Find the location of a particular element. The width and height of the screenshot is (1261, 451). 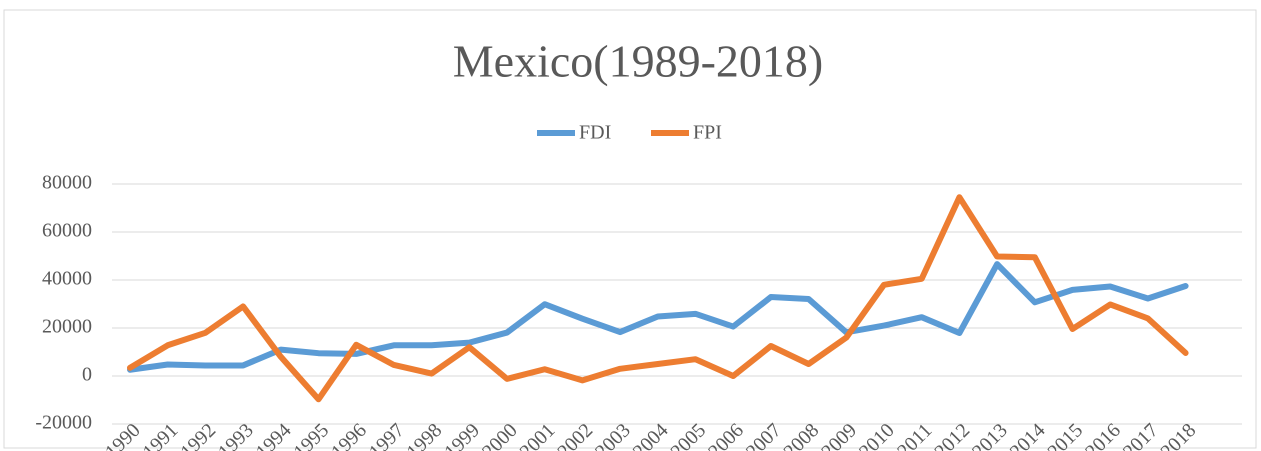

chart-title: Mexico(1989-2018) is located at coordinates (638, 61).